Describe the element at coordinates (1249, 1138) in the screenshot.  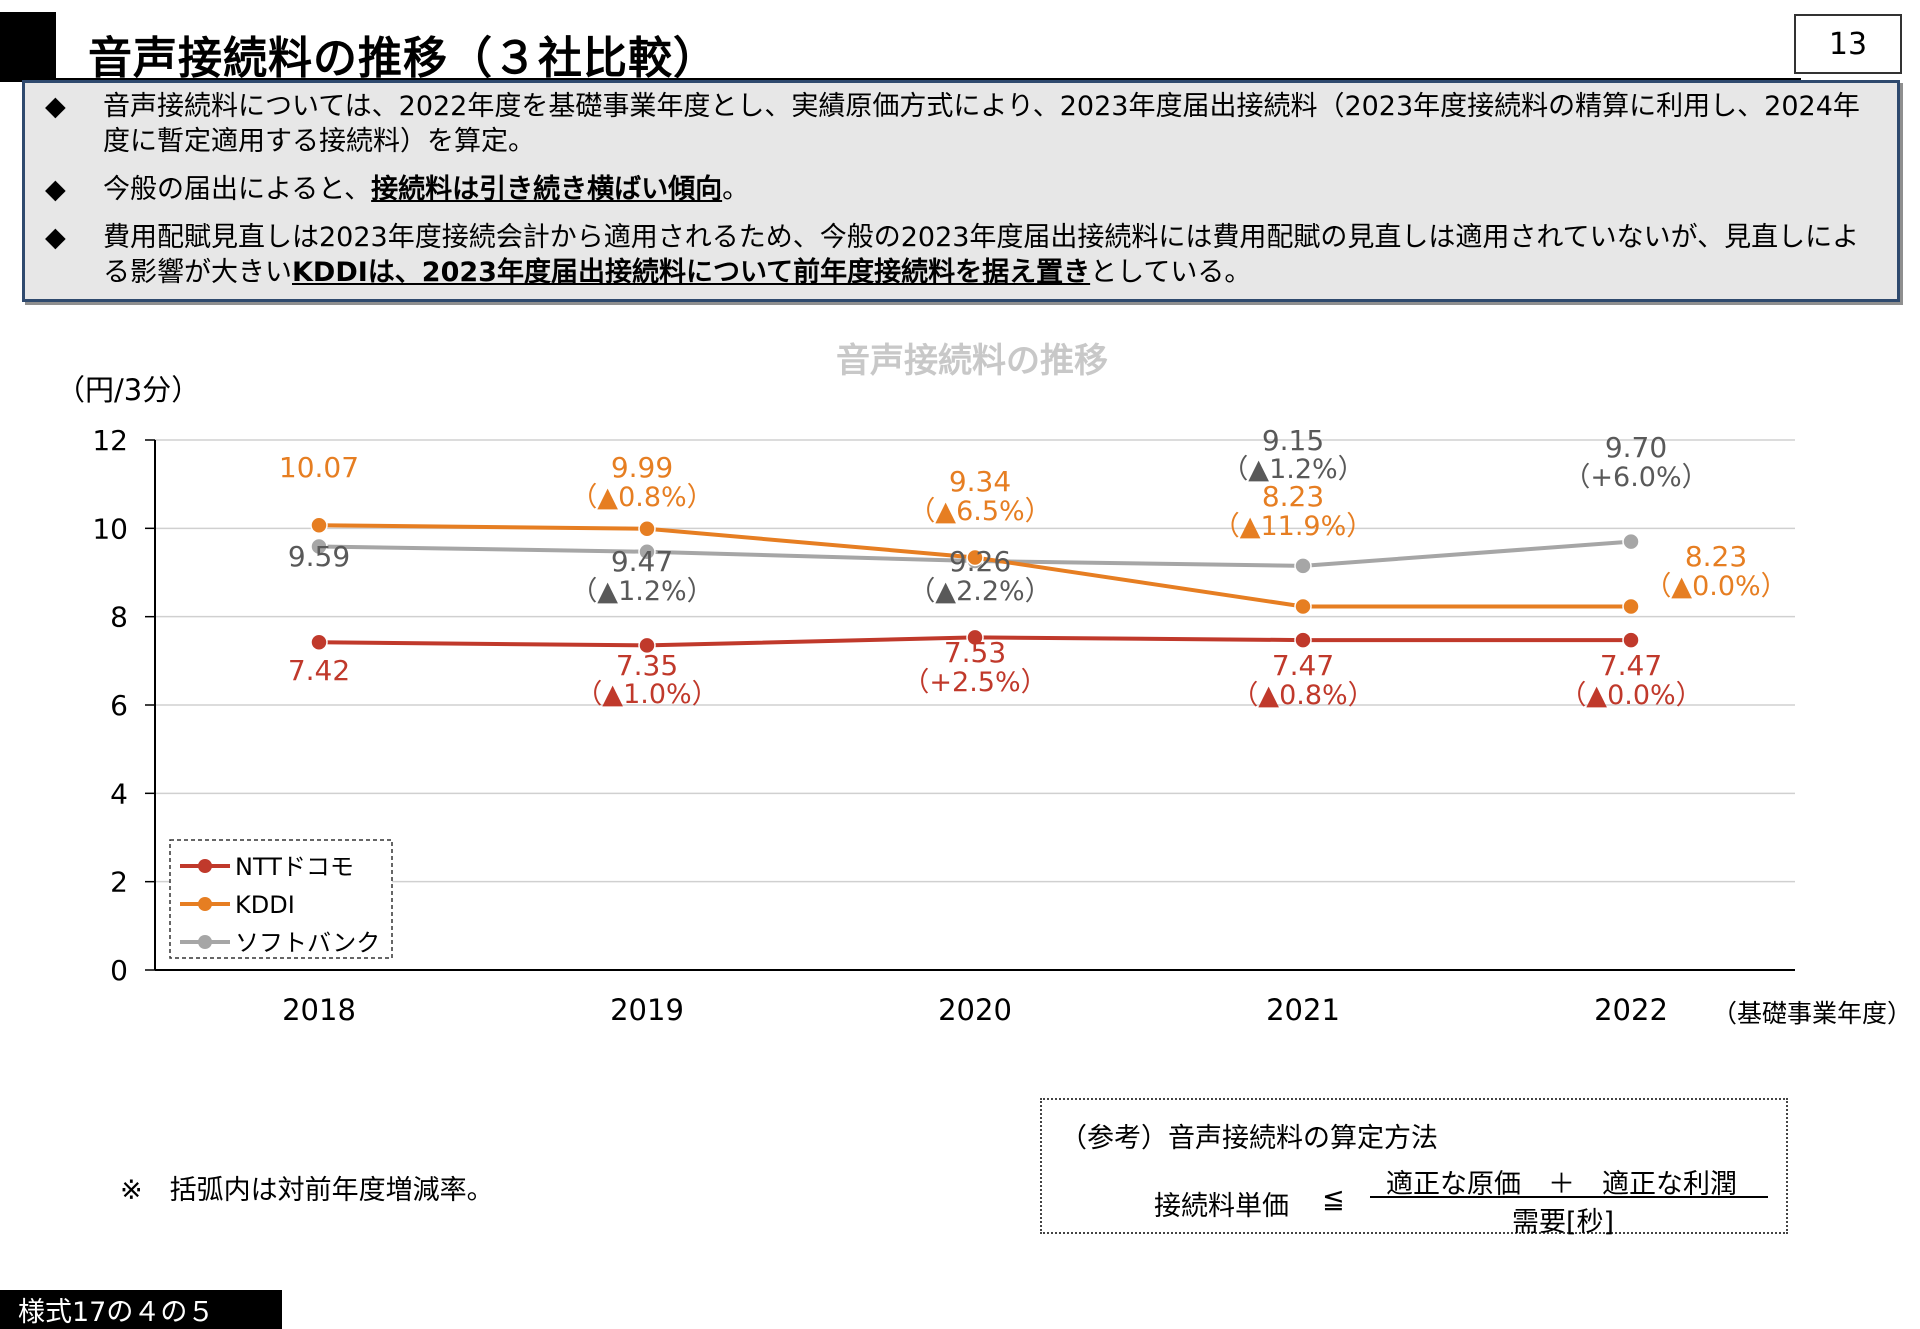
I see `reference-title: （参考）音声接続料の算定方法` at that location.